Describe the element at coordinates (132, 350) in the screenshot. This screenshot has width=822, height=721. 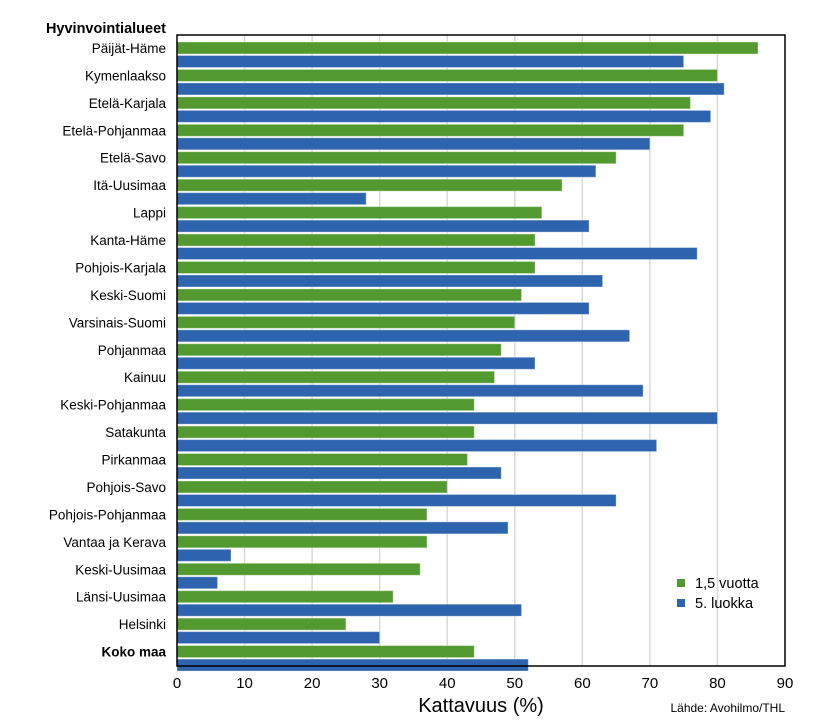
I see `category-label: Pohjanmaa` at that location.